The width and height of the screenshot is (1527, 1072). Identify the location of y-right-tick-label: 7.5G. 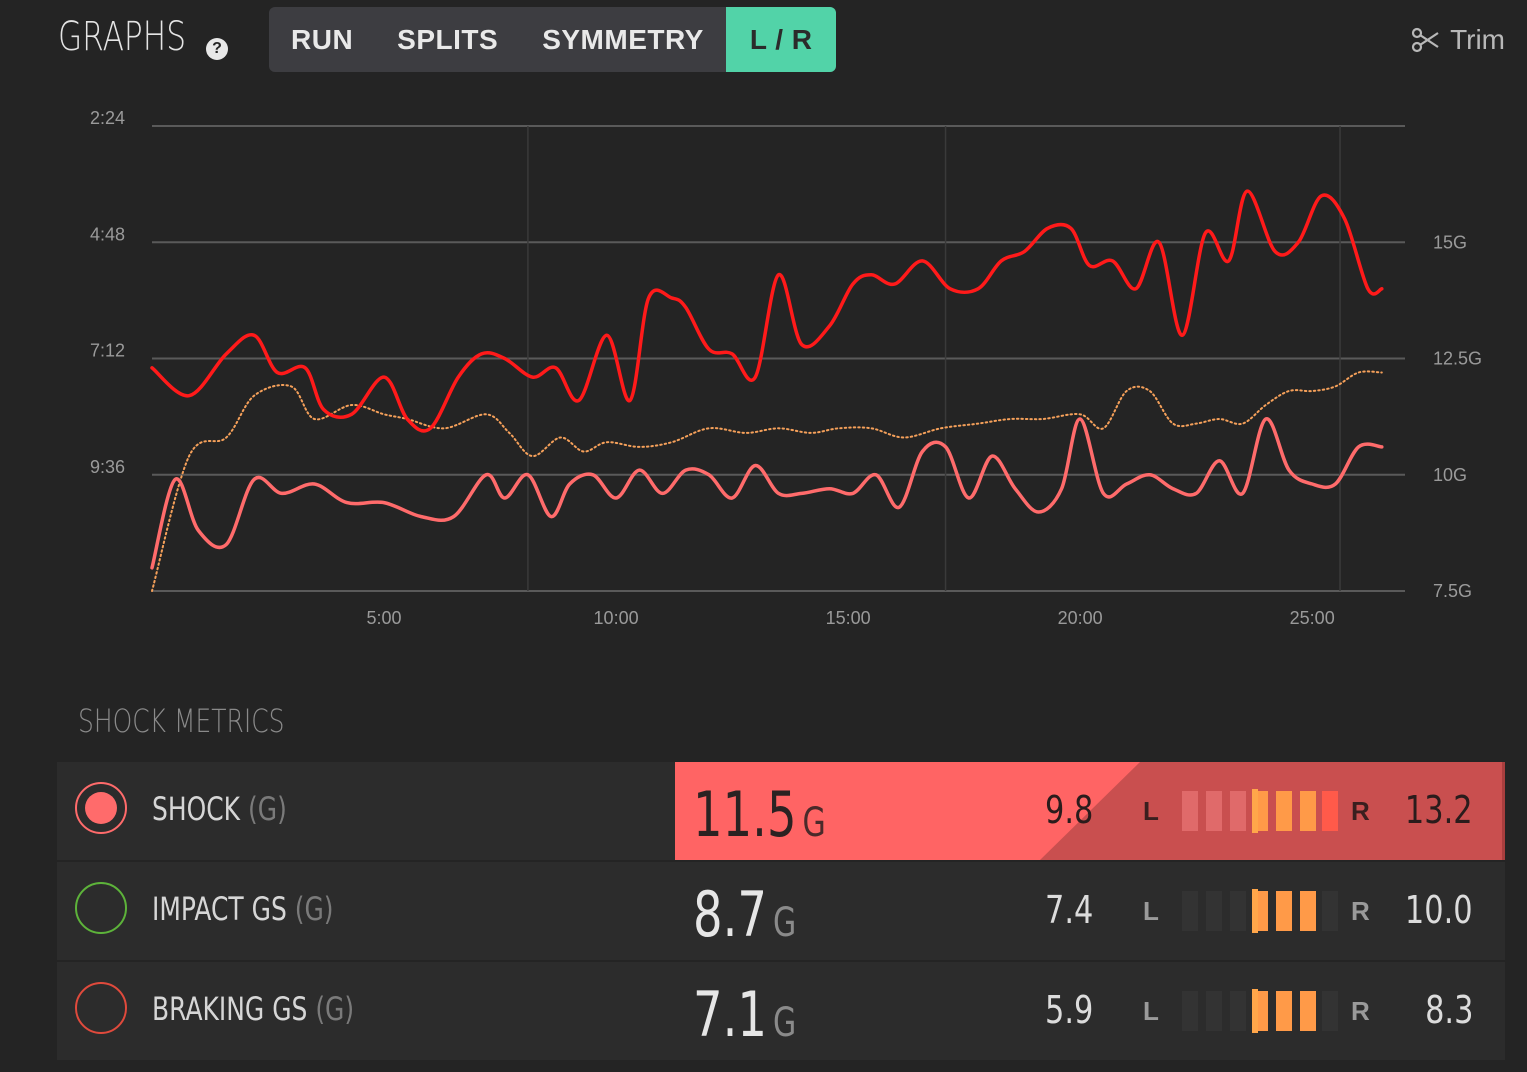
(1452, 591).